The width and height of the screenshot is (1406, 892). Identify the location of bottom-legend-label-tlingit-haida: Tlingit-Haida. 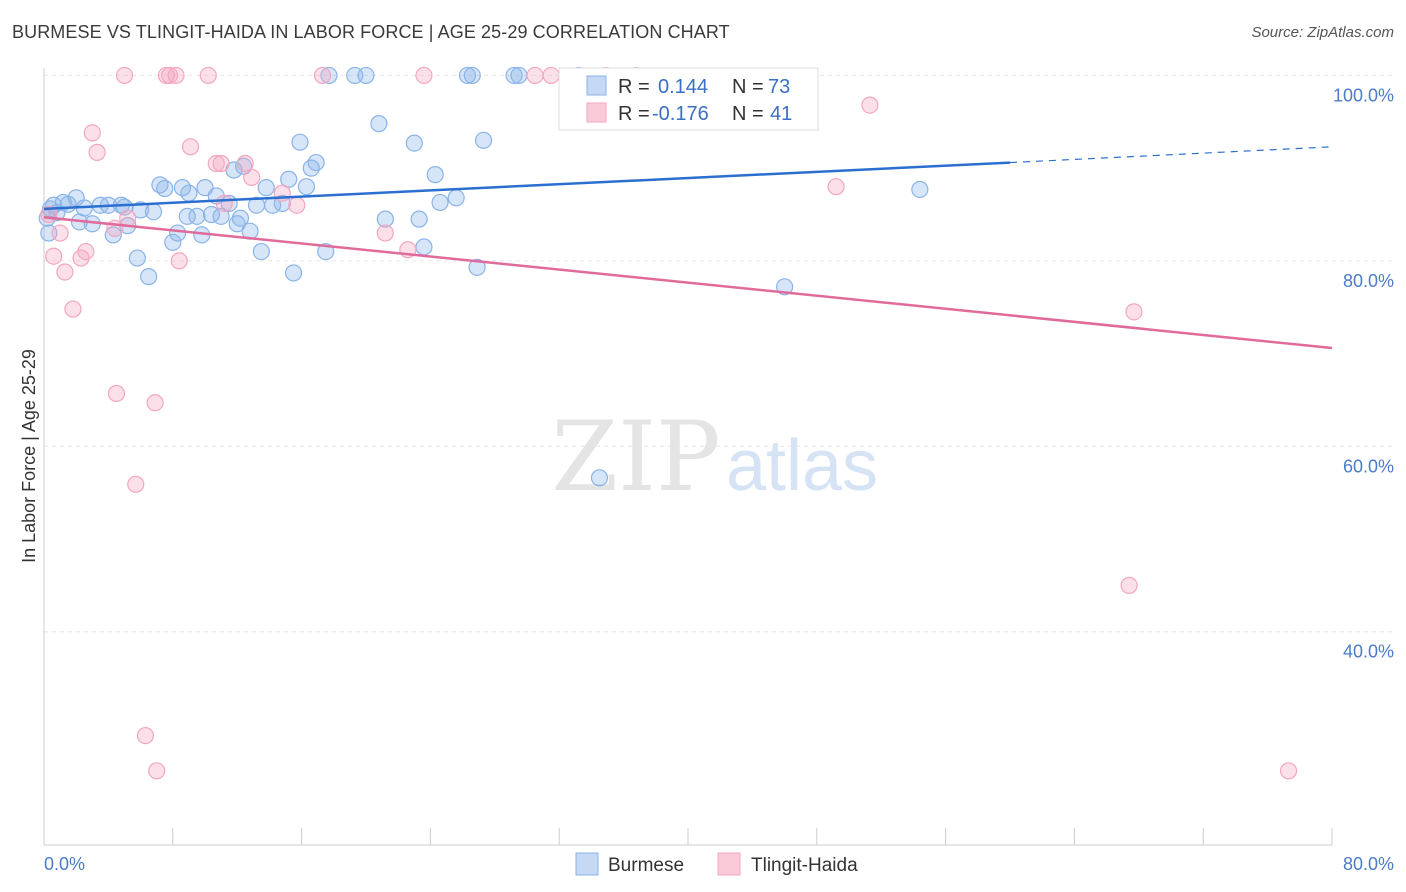
(804, 865).